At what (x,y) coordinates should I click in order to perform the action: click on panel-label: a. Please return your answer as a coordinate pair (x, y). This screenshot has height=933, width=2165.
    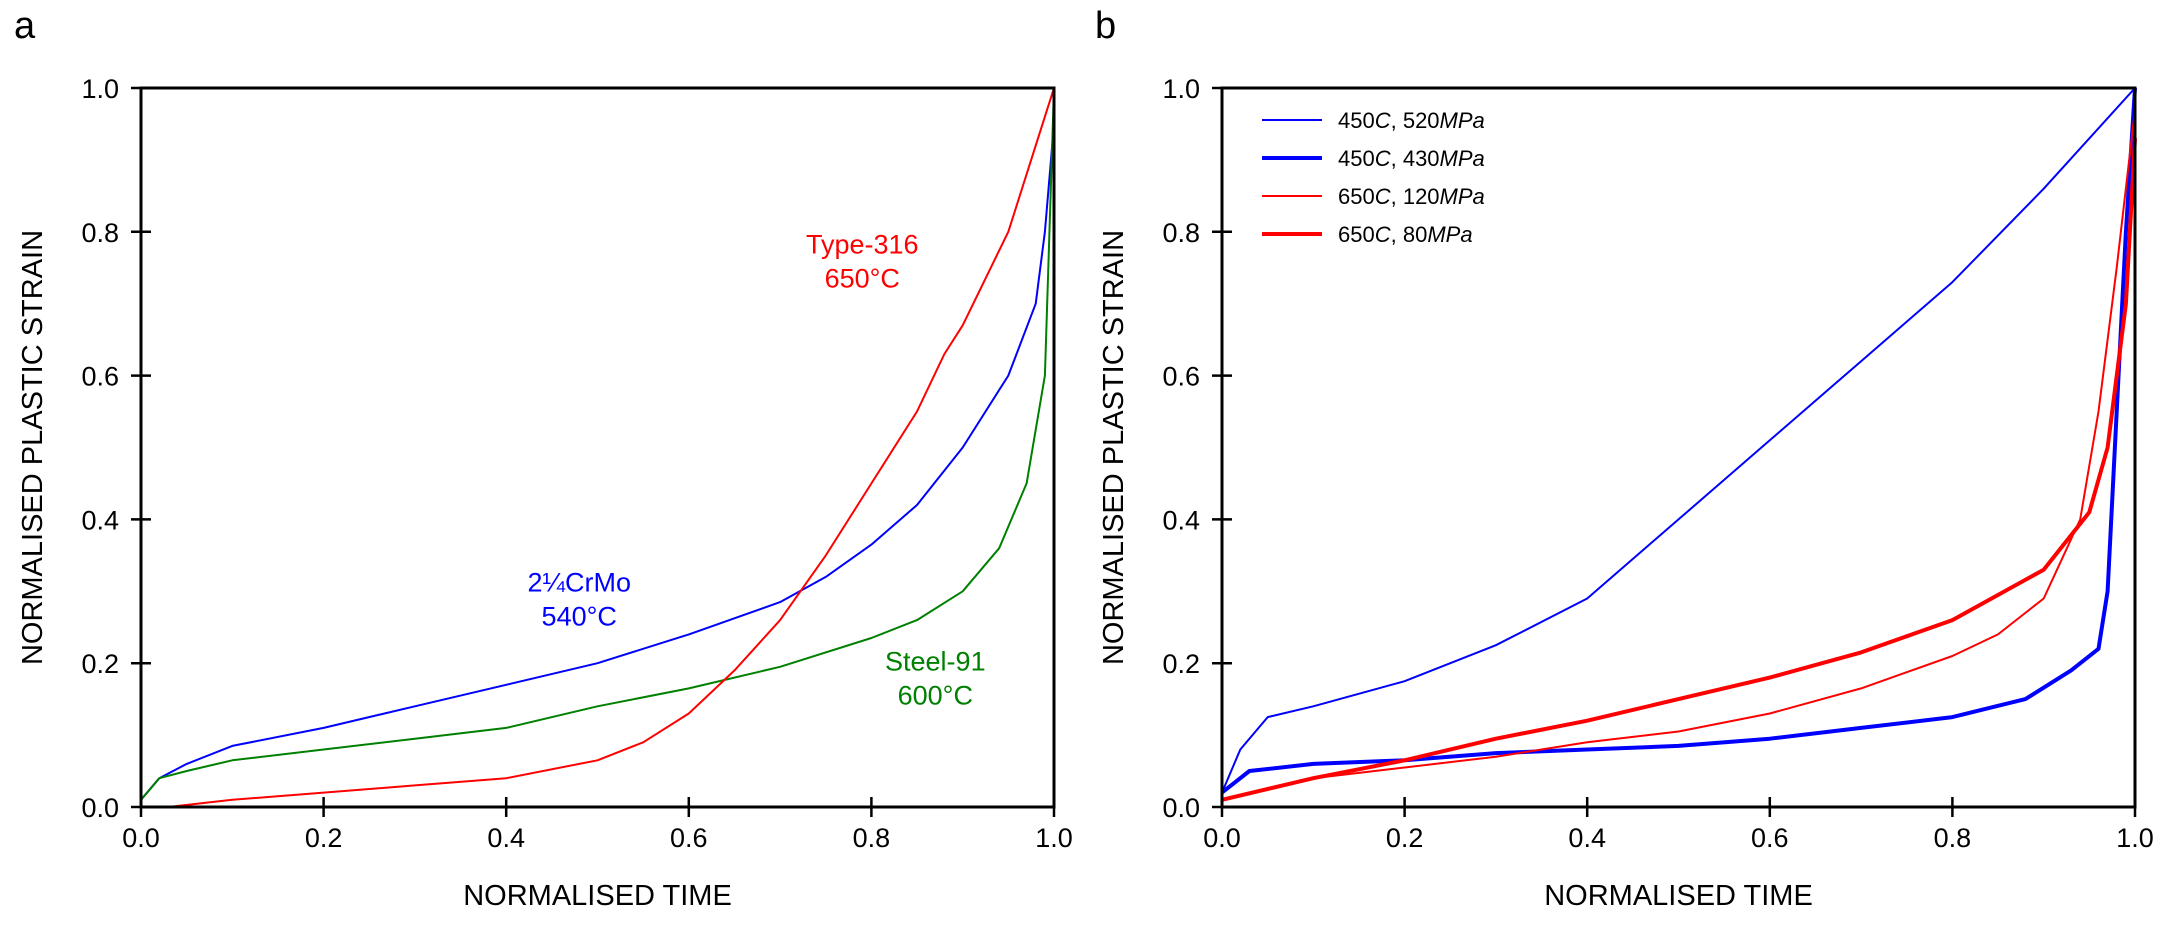
    Looking at the image, I should click on (25, 26).